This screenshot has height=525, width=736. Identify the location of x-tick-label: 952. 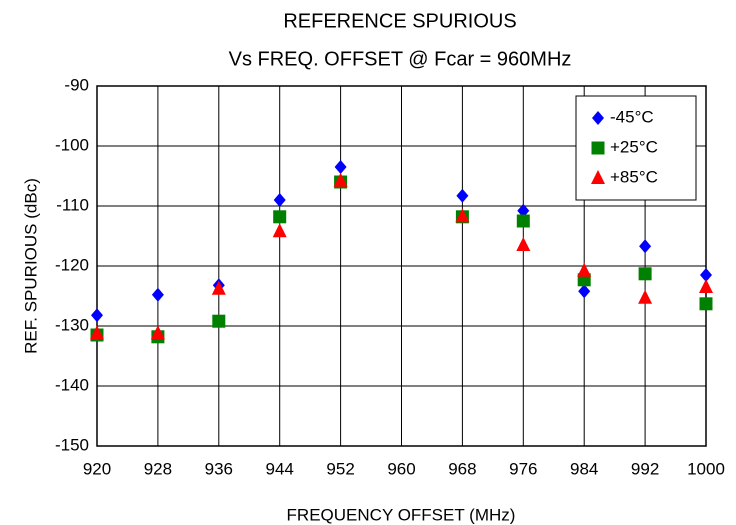
(340, 468).